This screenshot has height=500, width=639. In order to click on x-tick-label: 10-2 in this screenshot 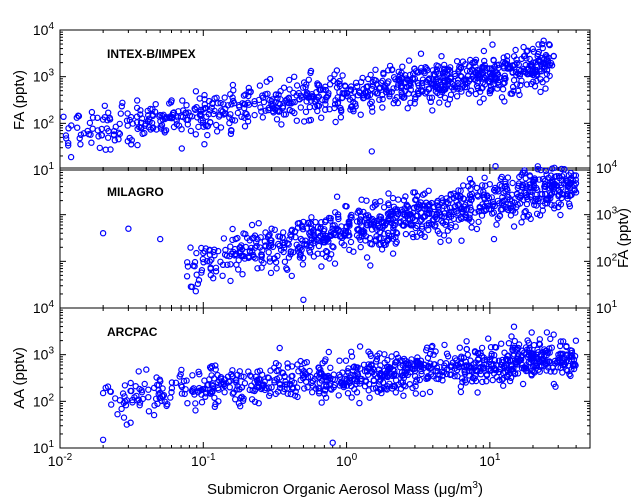, I will do `click(60, 460)`.